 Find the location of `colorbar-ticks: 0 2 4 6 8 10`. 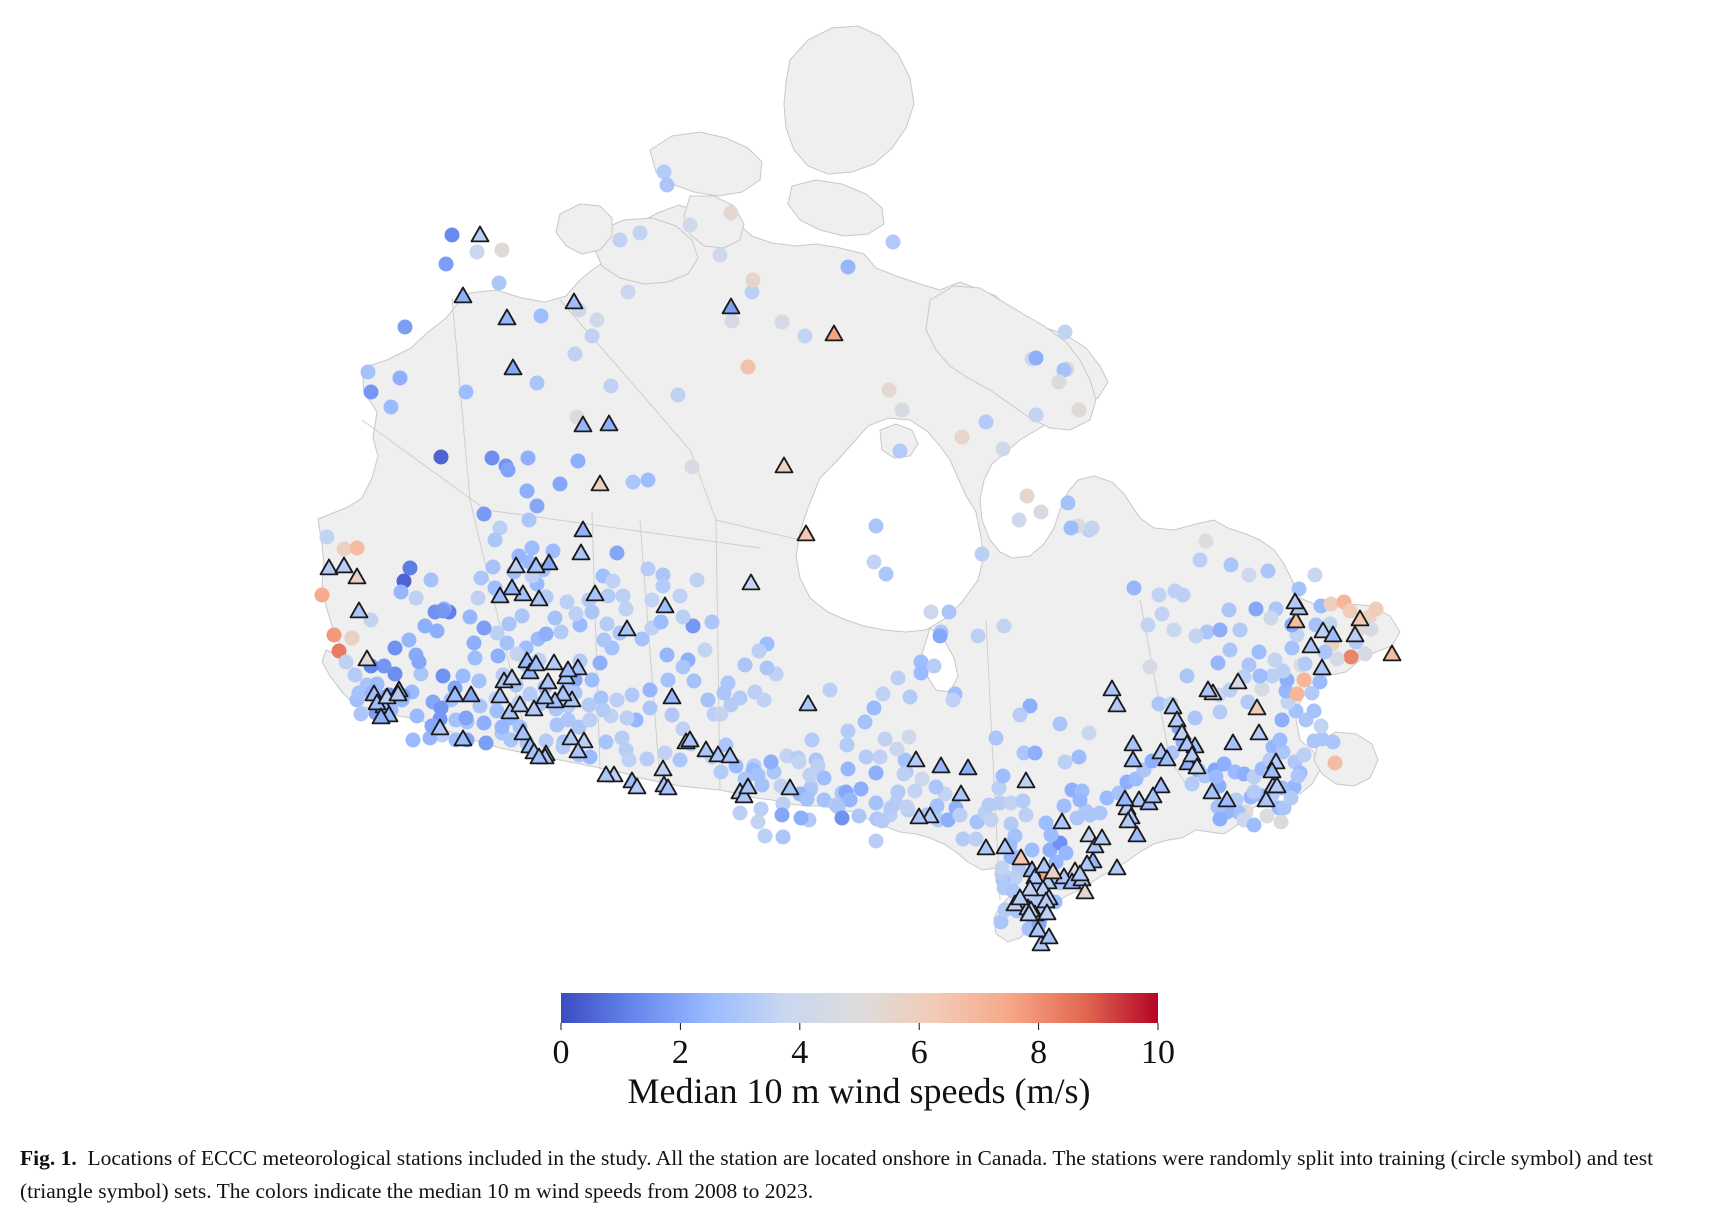

colorbar-ticks: 0 2 4 6 8 10 is located at coordinates (864, 1047).